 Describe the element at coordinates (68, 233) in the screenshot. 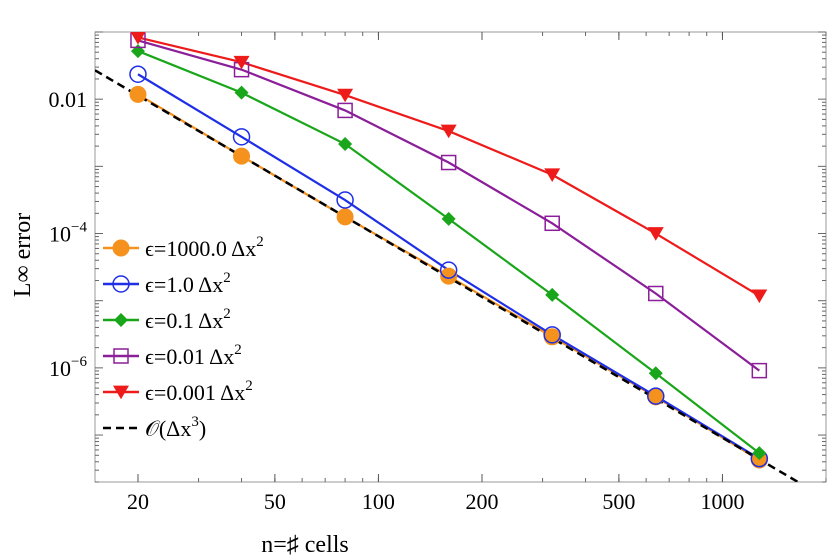

I see `y-tick-label: 10−4` at that location.